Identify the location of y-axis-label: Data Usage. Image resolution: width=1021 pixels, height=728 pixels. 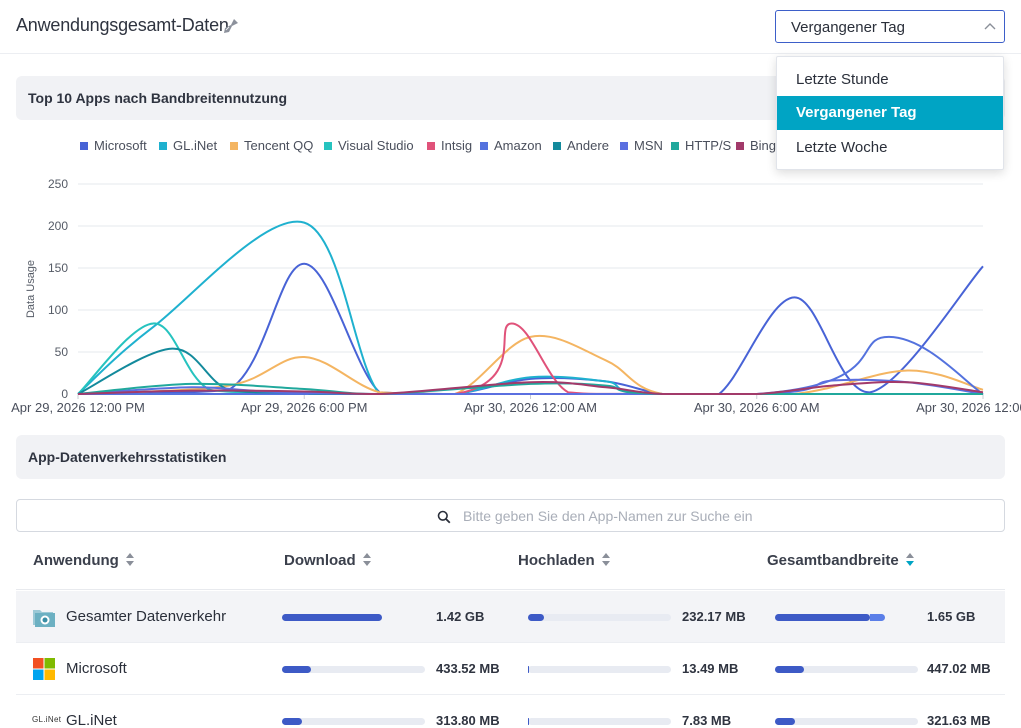
(31, 289).